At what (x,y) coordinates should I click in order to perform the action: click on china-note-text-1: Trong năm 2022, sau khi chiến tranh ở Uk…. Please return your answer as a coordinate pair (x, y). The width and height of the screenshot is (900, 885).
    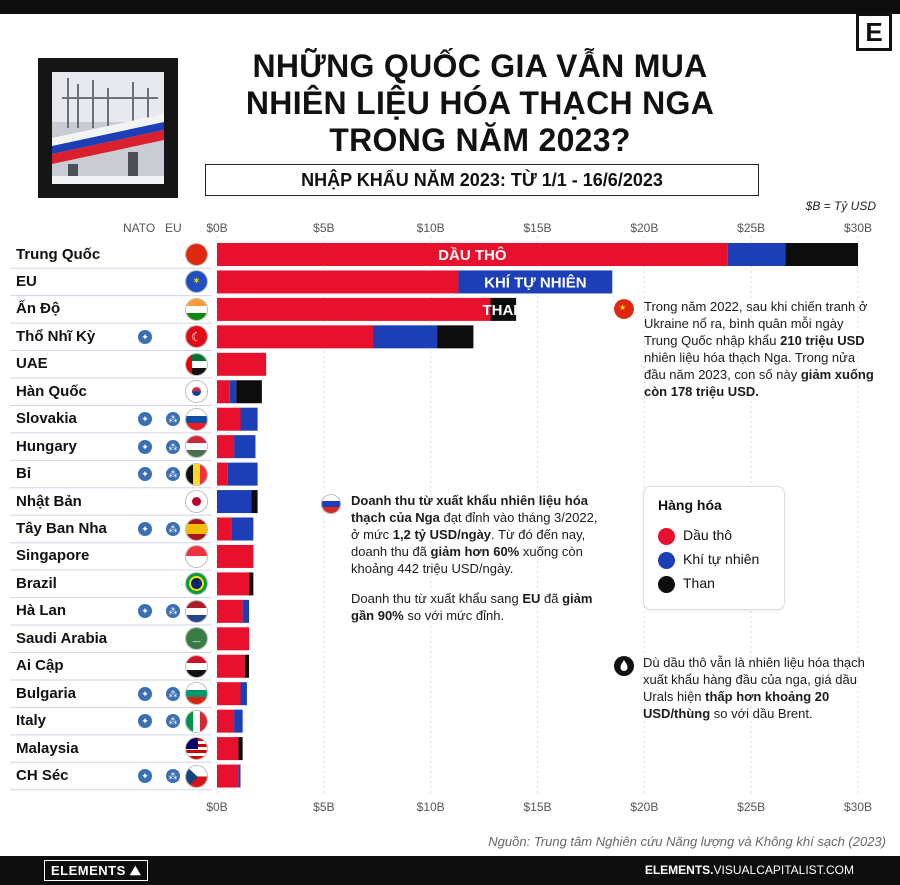
    Looking at the image, I should click on (756, 323).